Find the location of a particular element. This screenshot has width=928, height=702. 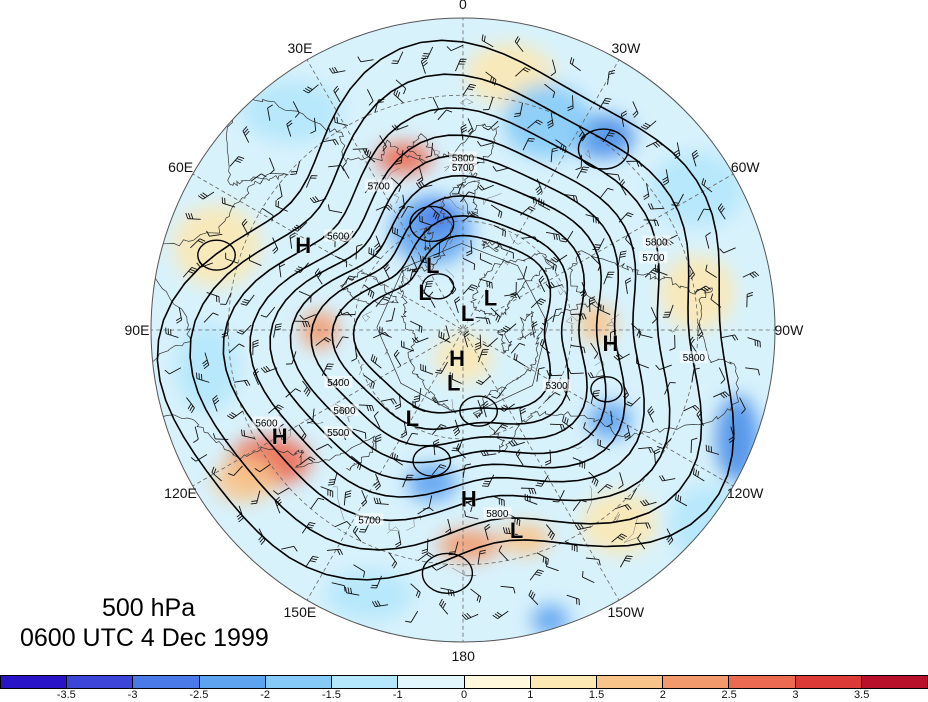

anomaly-patch is located at coordinates (403, 158).